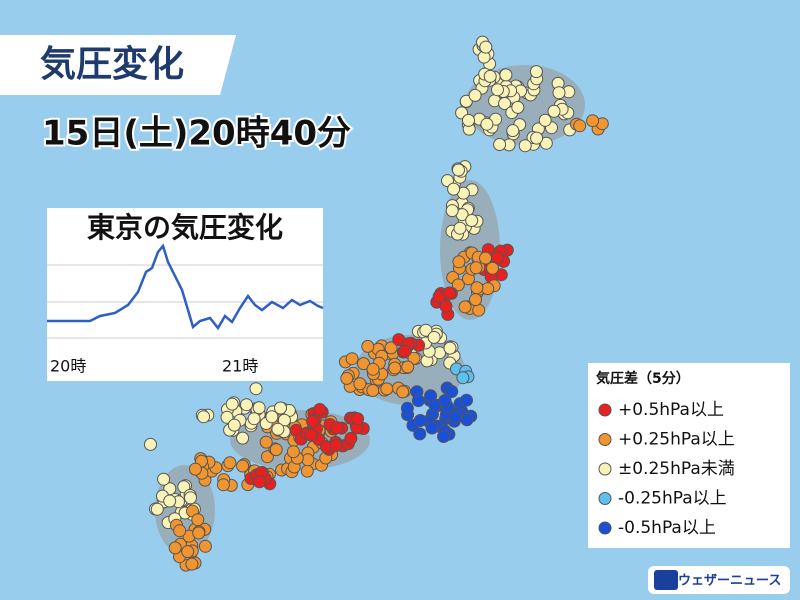 The height and width of the screenshot is (600, 800). I want to click on title-box, so click(118, 65).